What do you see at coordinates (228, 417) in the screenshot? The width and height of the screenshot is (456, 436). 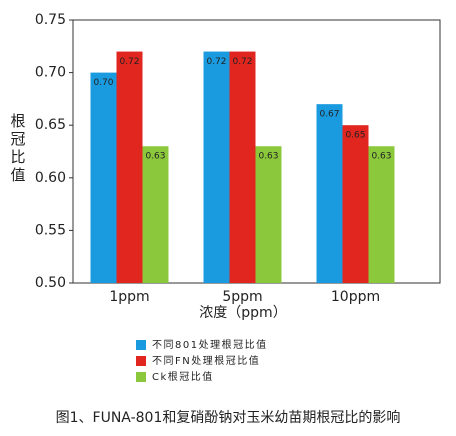 I see `caption: 图1、FUNA-801和复硝酚钠对玉米幼苗期根冠比的影响` at bounding box center [228, 417].